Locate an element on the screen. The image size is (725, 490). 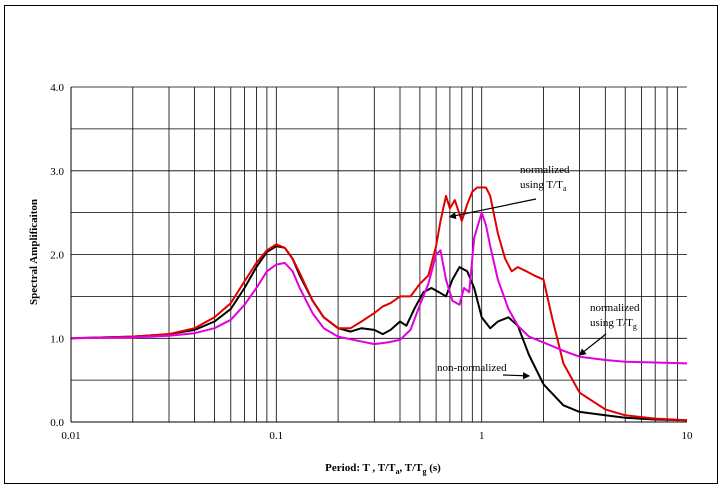
annotation-arrow-non-normalized is located at coordinates (516, 376).